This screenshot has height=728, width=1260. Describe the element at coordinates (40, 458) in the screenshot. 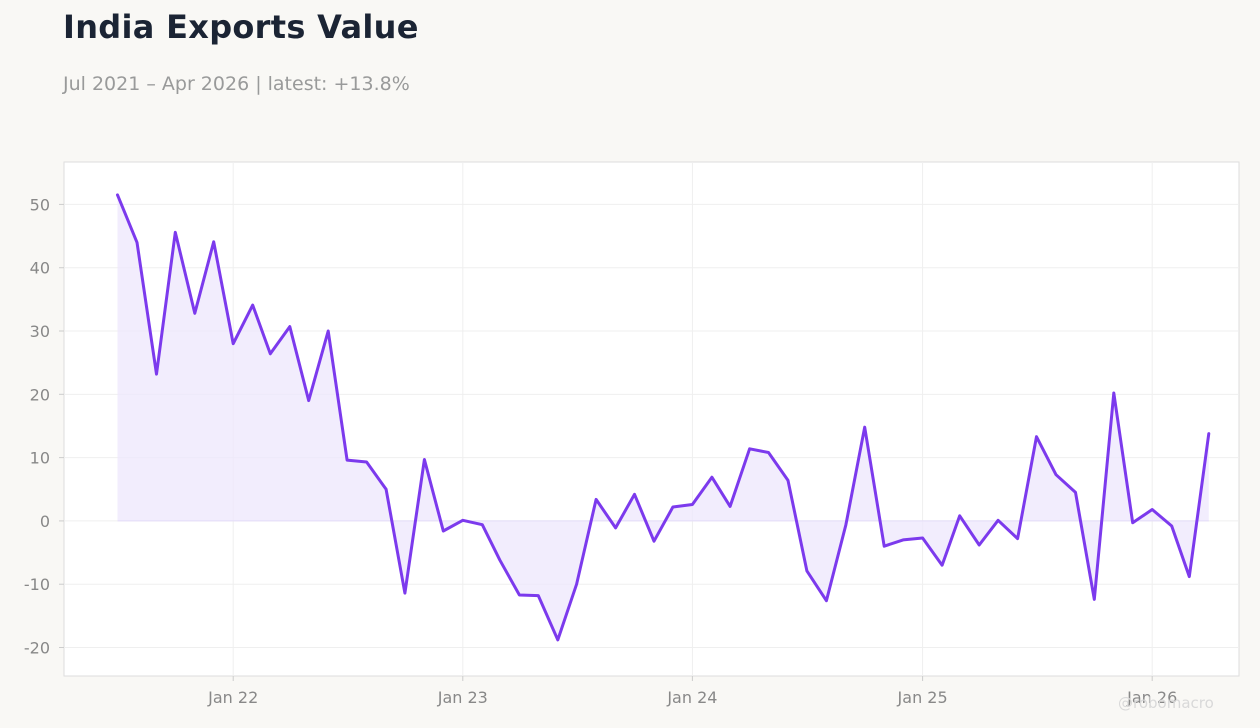

I see `y-tick-label: 10` at that location.